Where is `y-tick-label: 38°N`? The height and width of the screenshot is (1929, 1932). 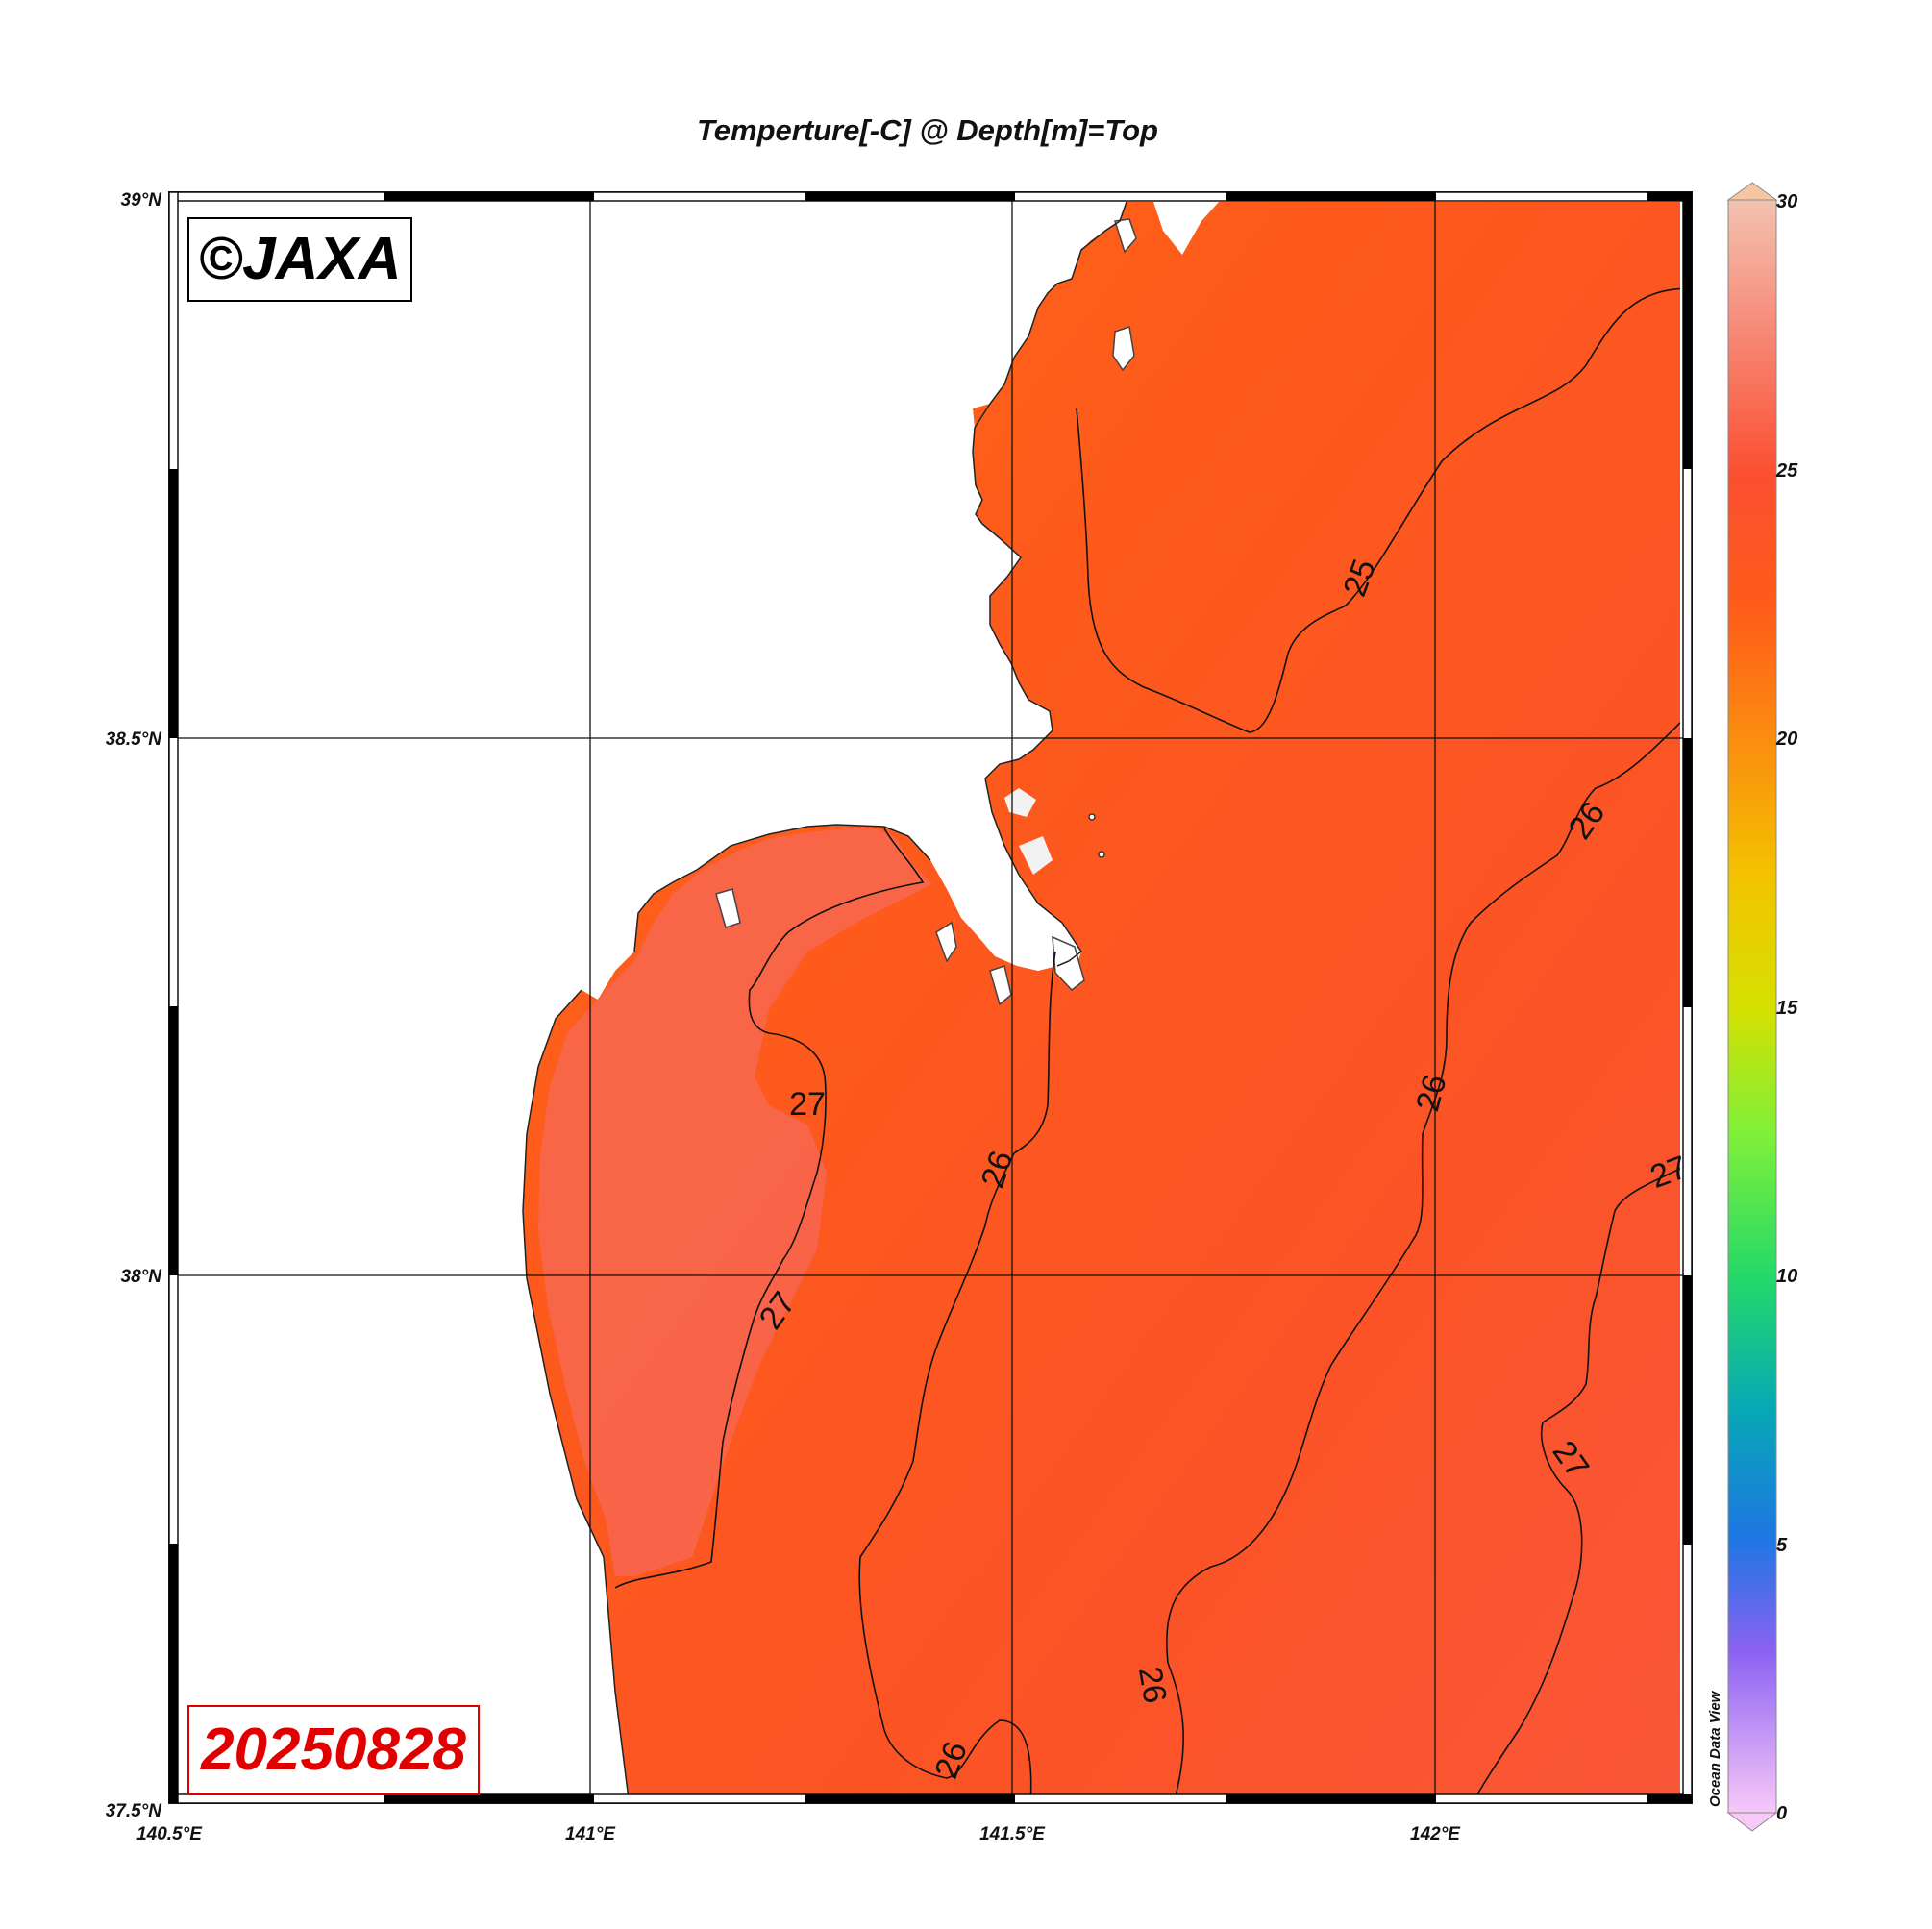
y-tick-label: 38°N is located at coordinates (142, 1277).